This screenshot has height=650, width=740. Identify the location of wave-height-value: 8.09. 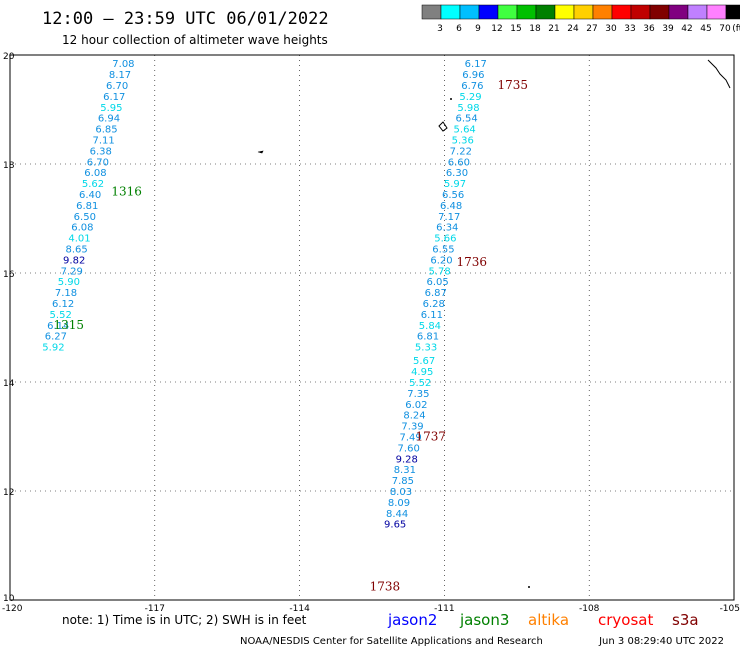
(399, 503).